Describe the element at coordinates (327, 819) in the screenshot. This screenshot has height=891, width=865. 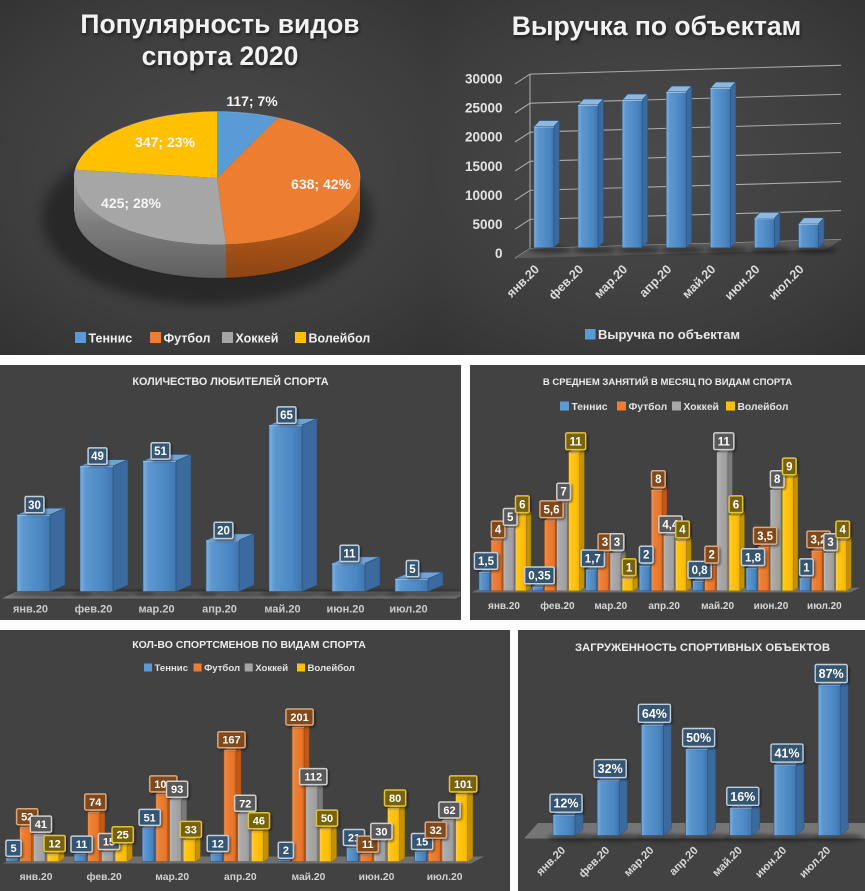
I see `svg-text: 50` at that location.